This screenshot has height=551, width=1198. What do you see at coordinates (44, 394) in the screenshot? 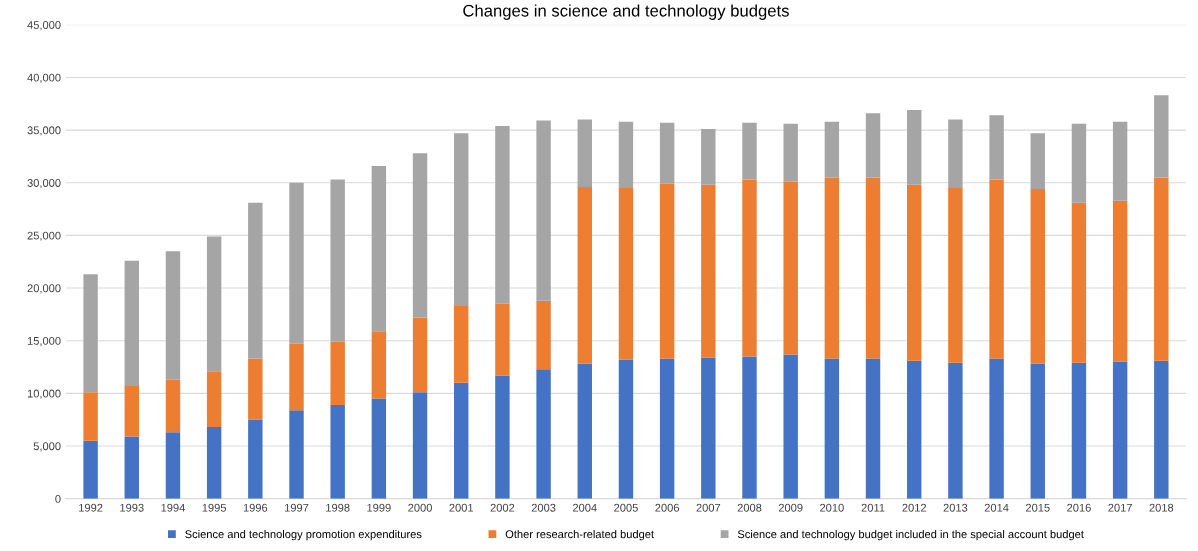
I see `y-tick-label: 10,000` at bounding box center [44, 394].